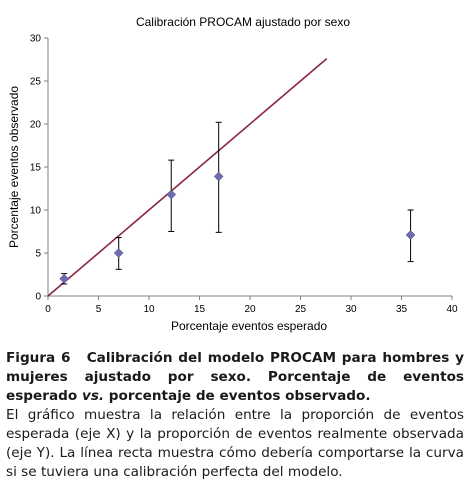 The height and width of the screenshot is (504, 470). What do you see at coordinates (237, 396) in the screenshot?
I see `caption-title-part2: porcentaje de eventos observado.` at bounding box center [237, 396].